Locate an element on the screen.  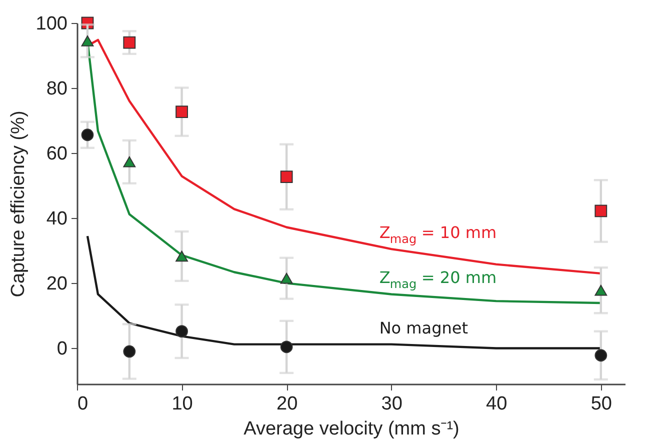
y-tick-label: 40 is located at coordinates (57, 219).